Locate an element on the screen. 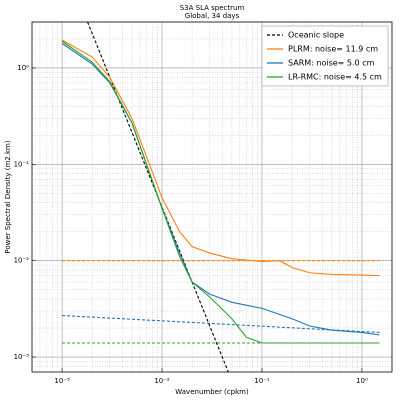 The height and width of the screenshot is (400, 400). x-tick-label: 10⁻² is located at coordinates (162, 381).